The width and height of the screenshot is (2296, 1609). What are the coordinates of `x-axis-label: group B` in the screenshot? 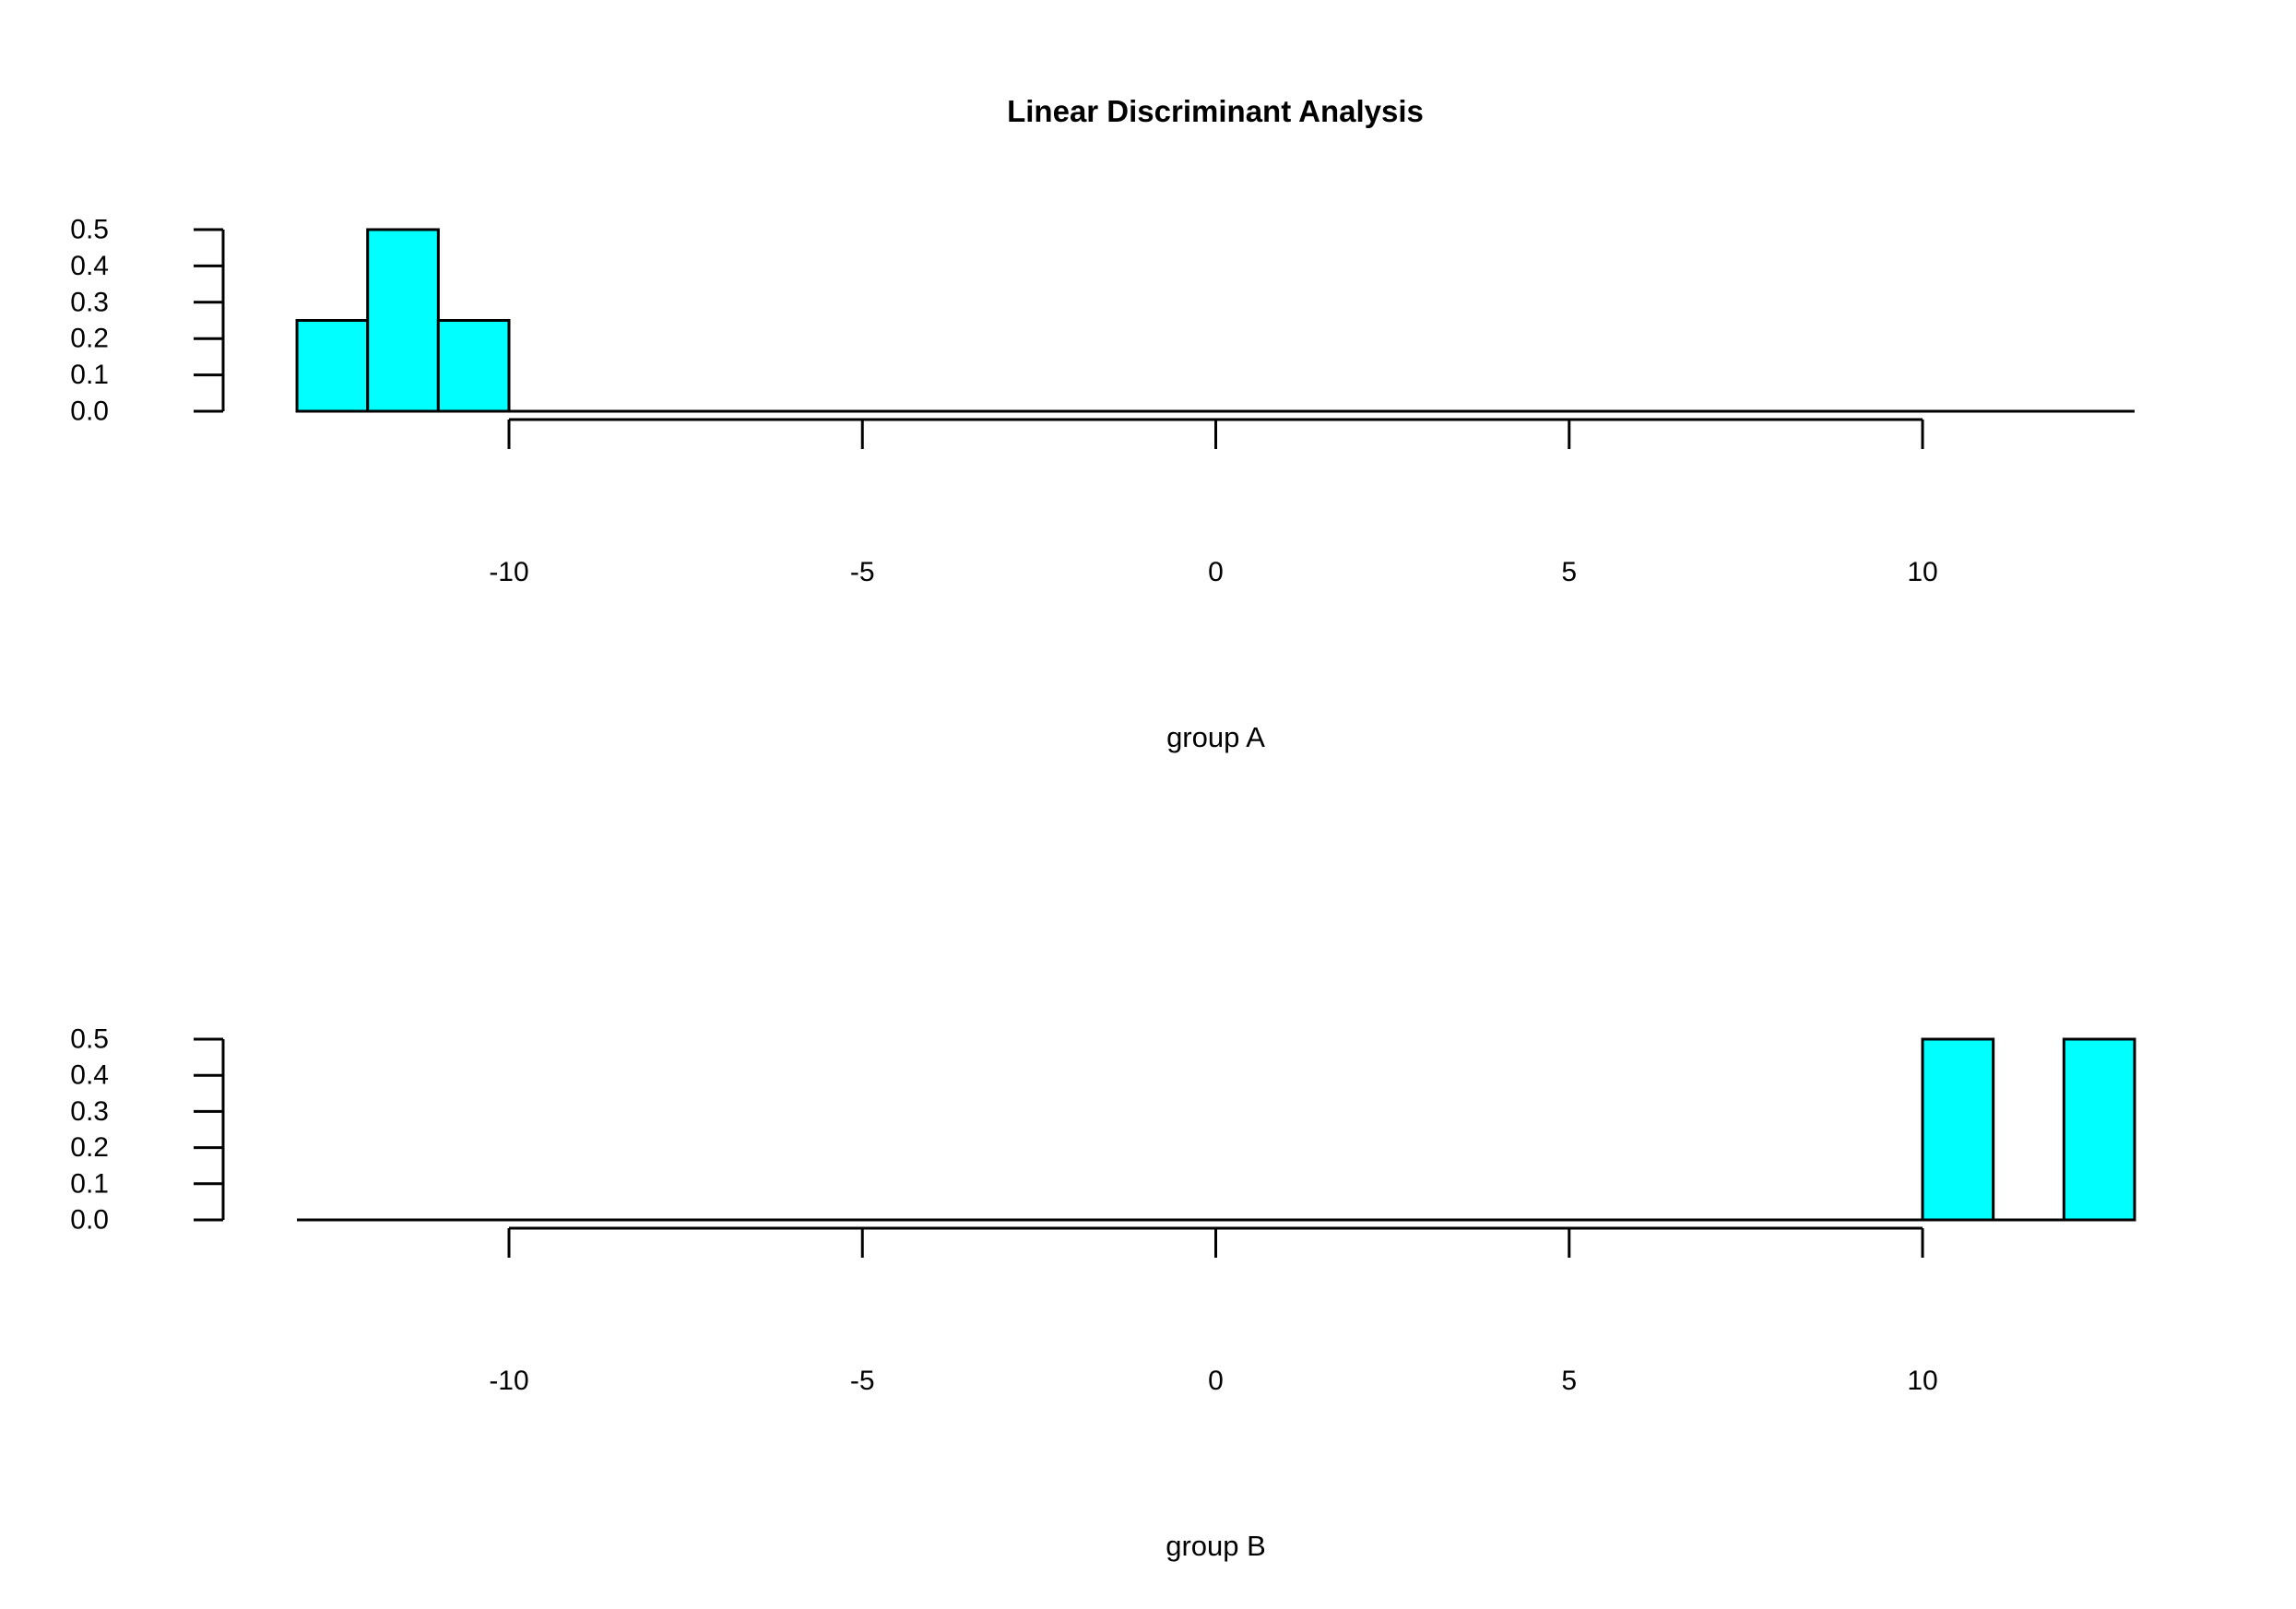 It's located at (1216, 1546).